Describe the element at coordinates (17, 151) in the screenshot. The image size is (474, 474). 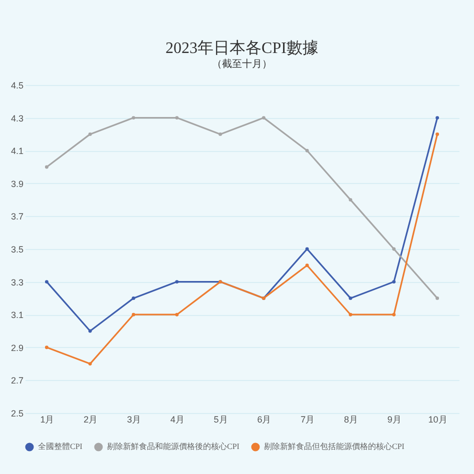
I see `y-tick-label: 4.1` at that location.